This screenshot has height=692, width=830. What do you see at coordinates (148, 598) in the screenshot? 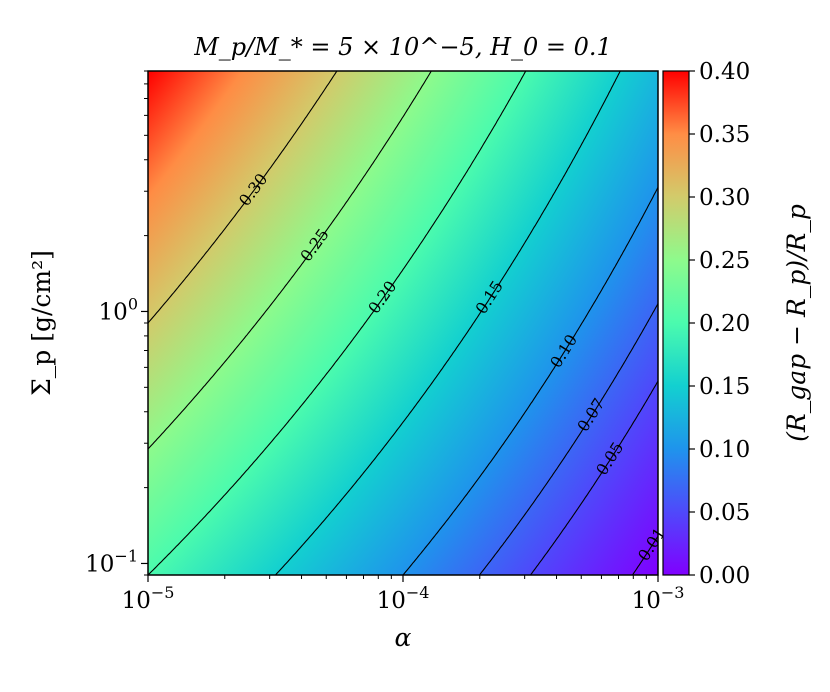
I see `tick-label: 10⁻⁵` at bounding box center [148, 598].